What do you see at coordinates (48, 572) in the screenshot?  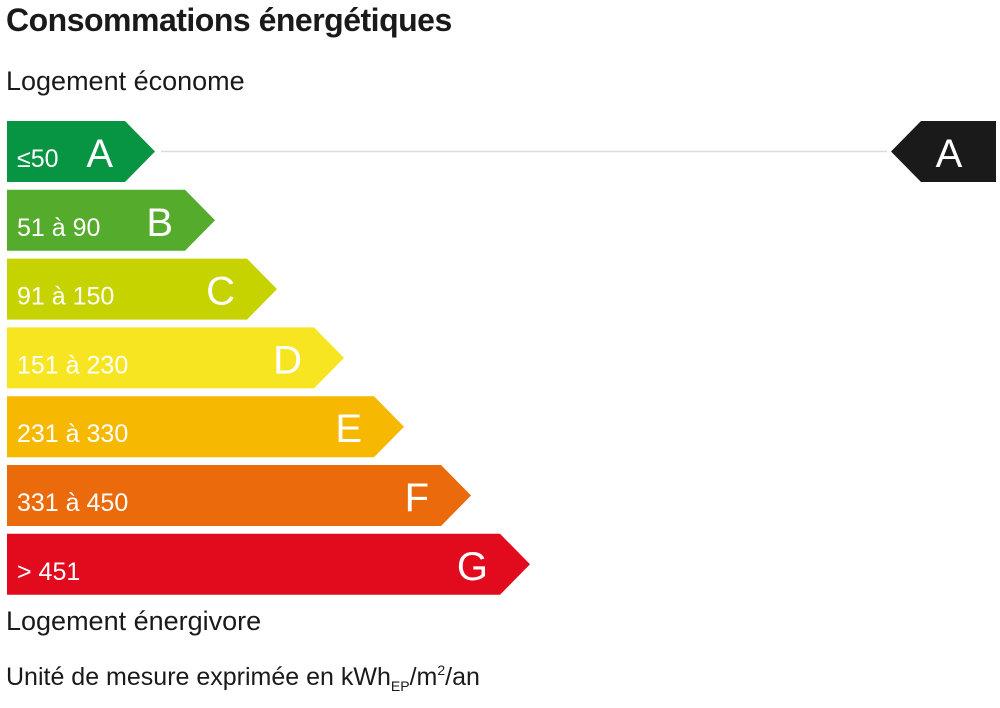 I see `energy-range-label: > 451` at bounding box center [48, 572].